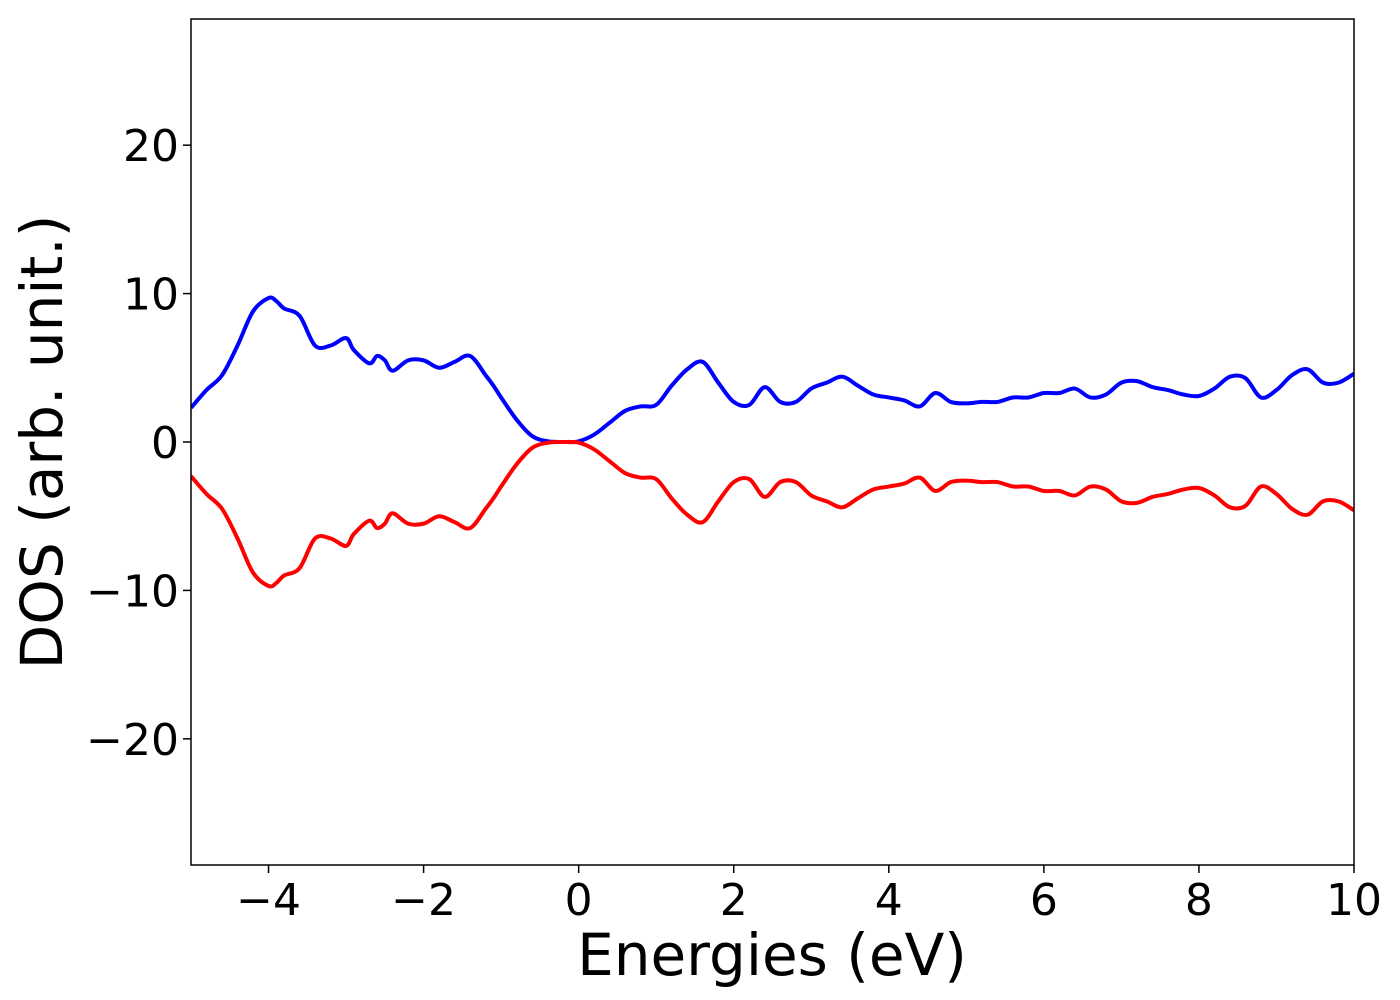 The width and height of the screenshot is (1400, 1000). I want to click on x-tick-label: 4, so click(889, 900).